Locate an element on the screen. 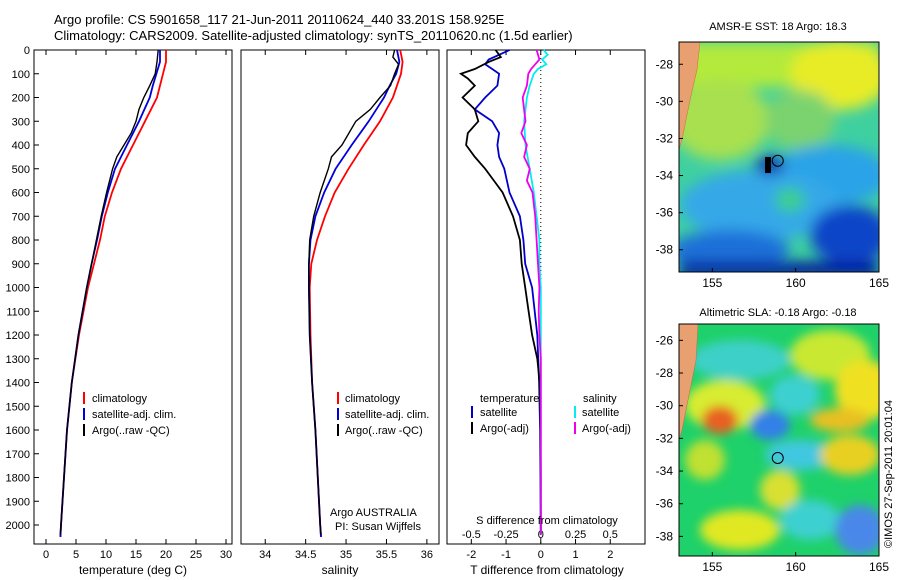  credit-organisation: Argo AUSTRALIA is located at coordinates (373, 513).